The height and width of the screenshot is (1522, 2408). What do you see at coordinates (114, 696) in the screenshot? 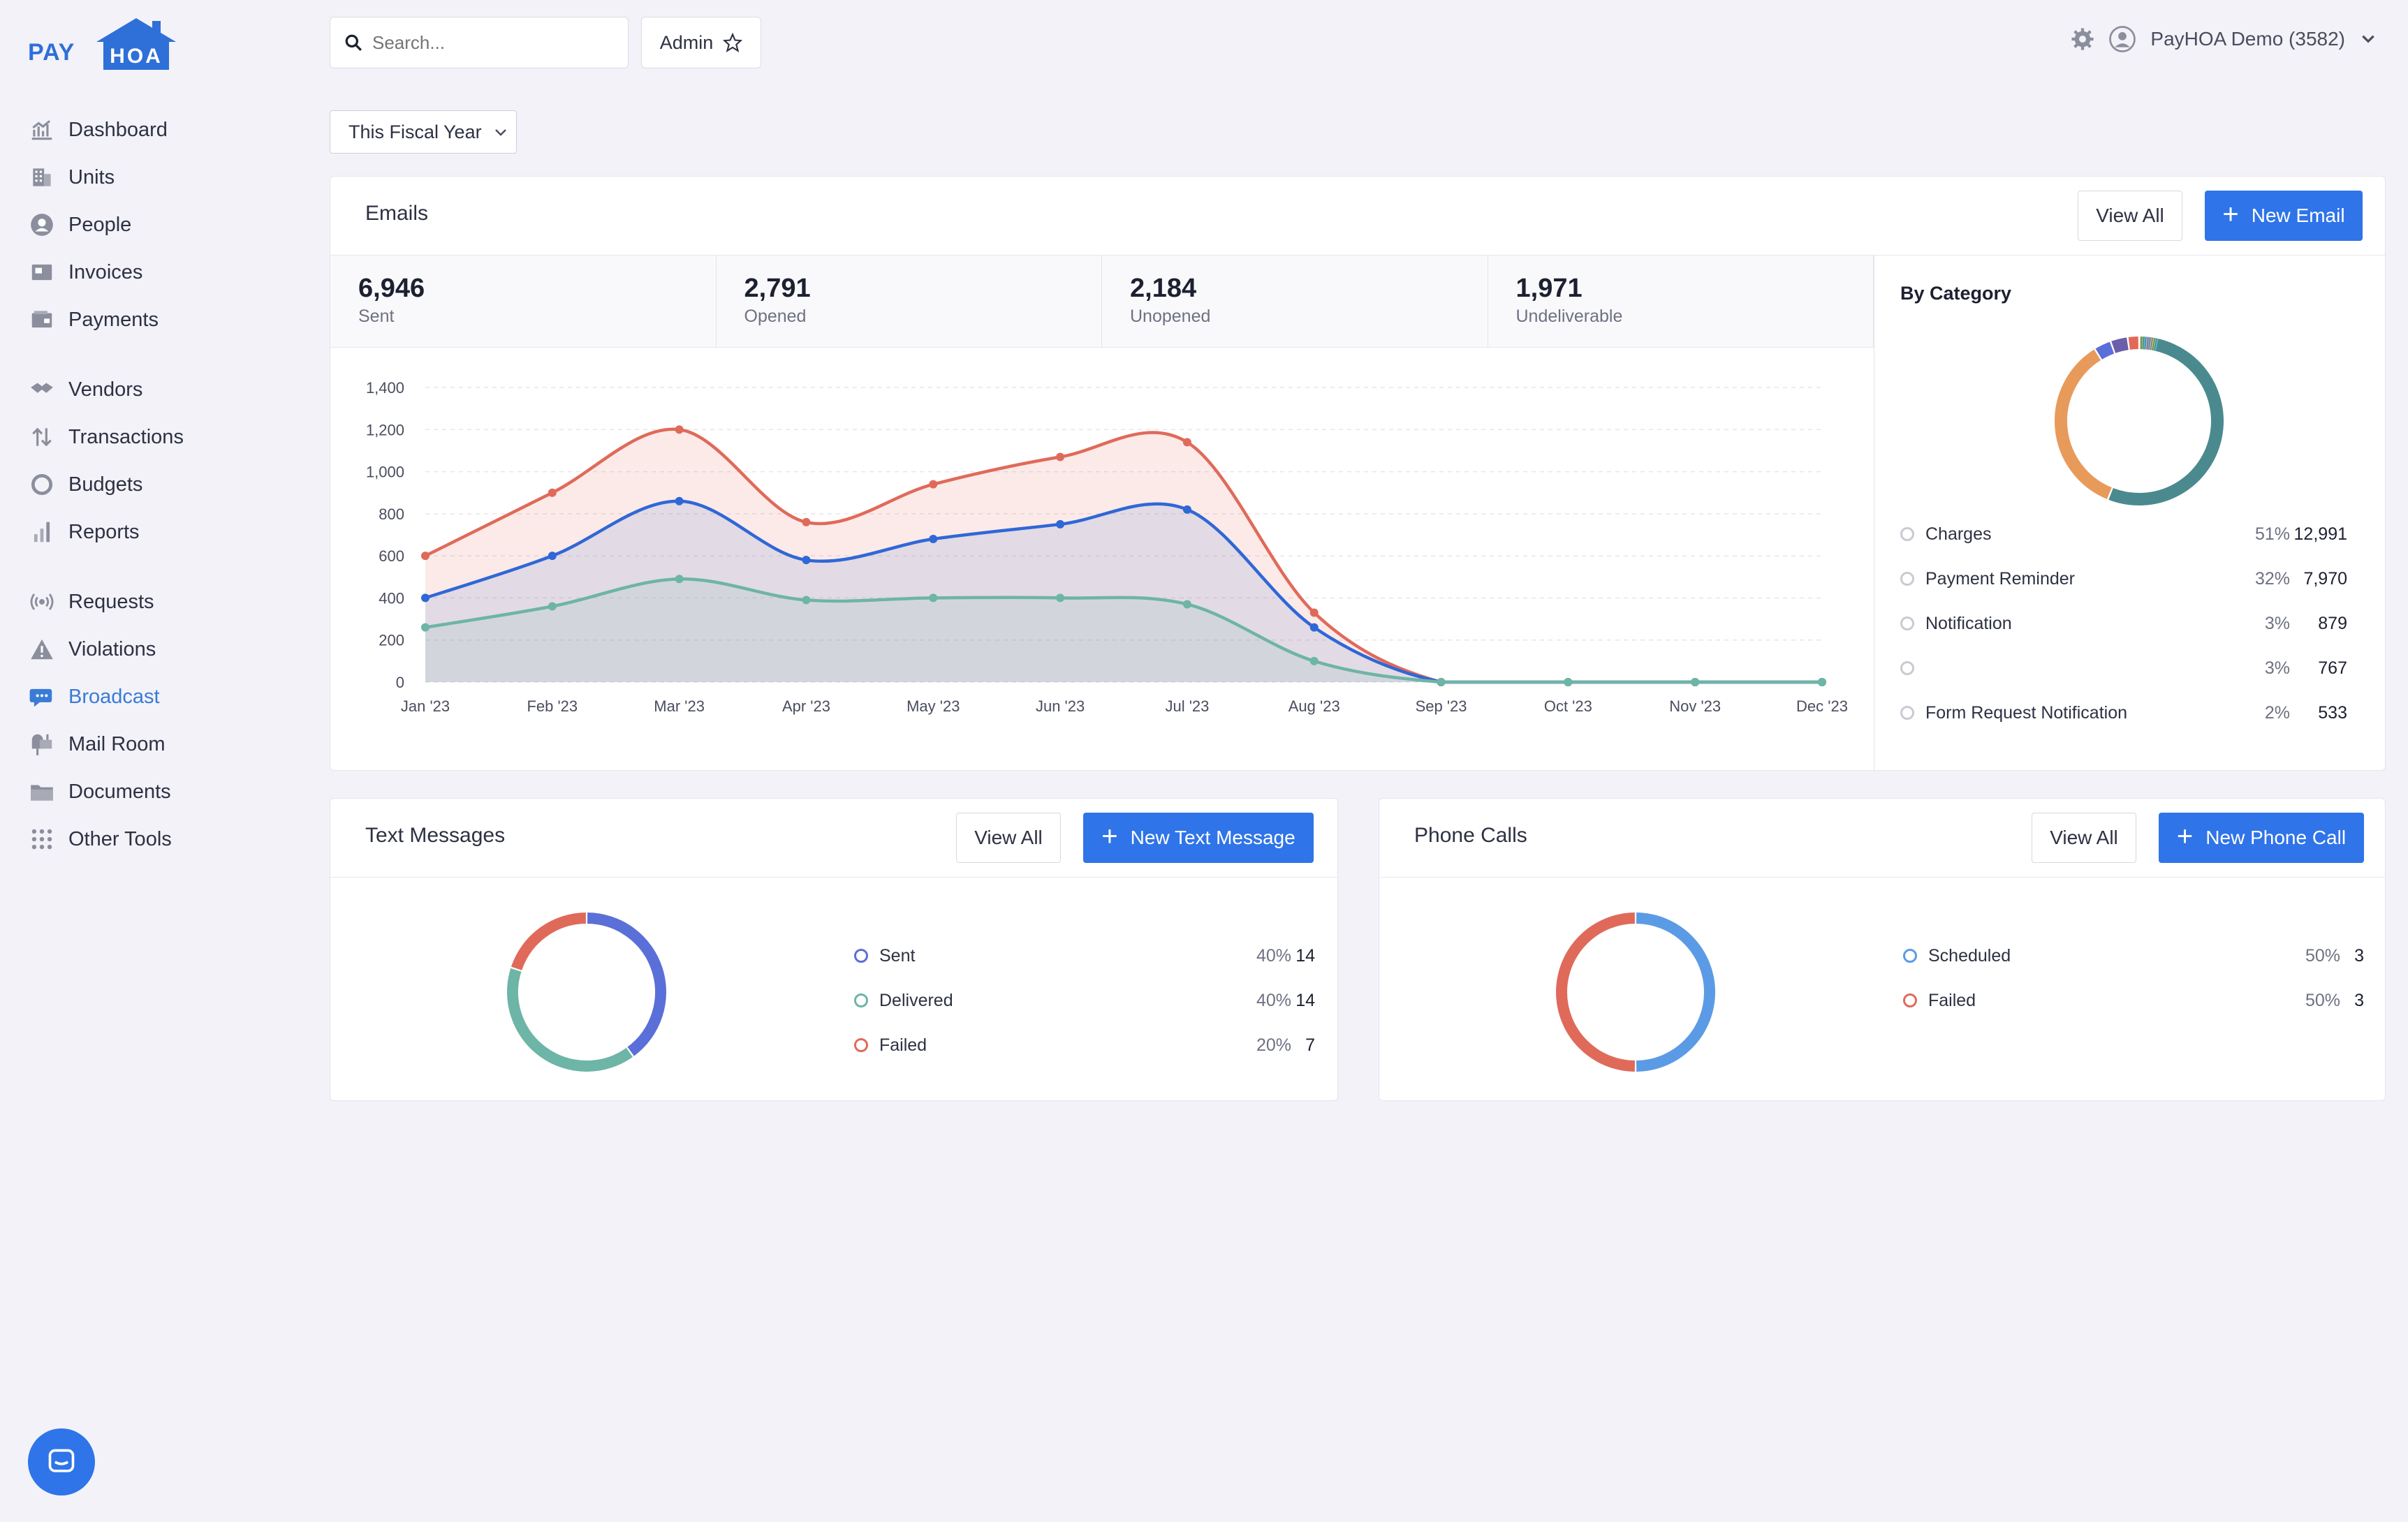
I see `sidebar-item-label: Broadcast` at bounding box center [114, 696].